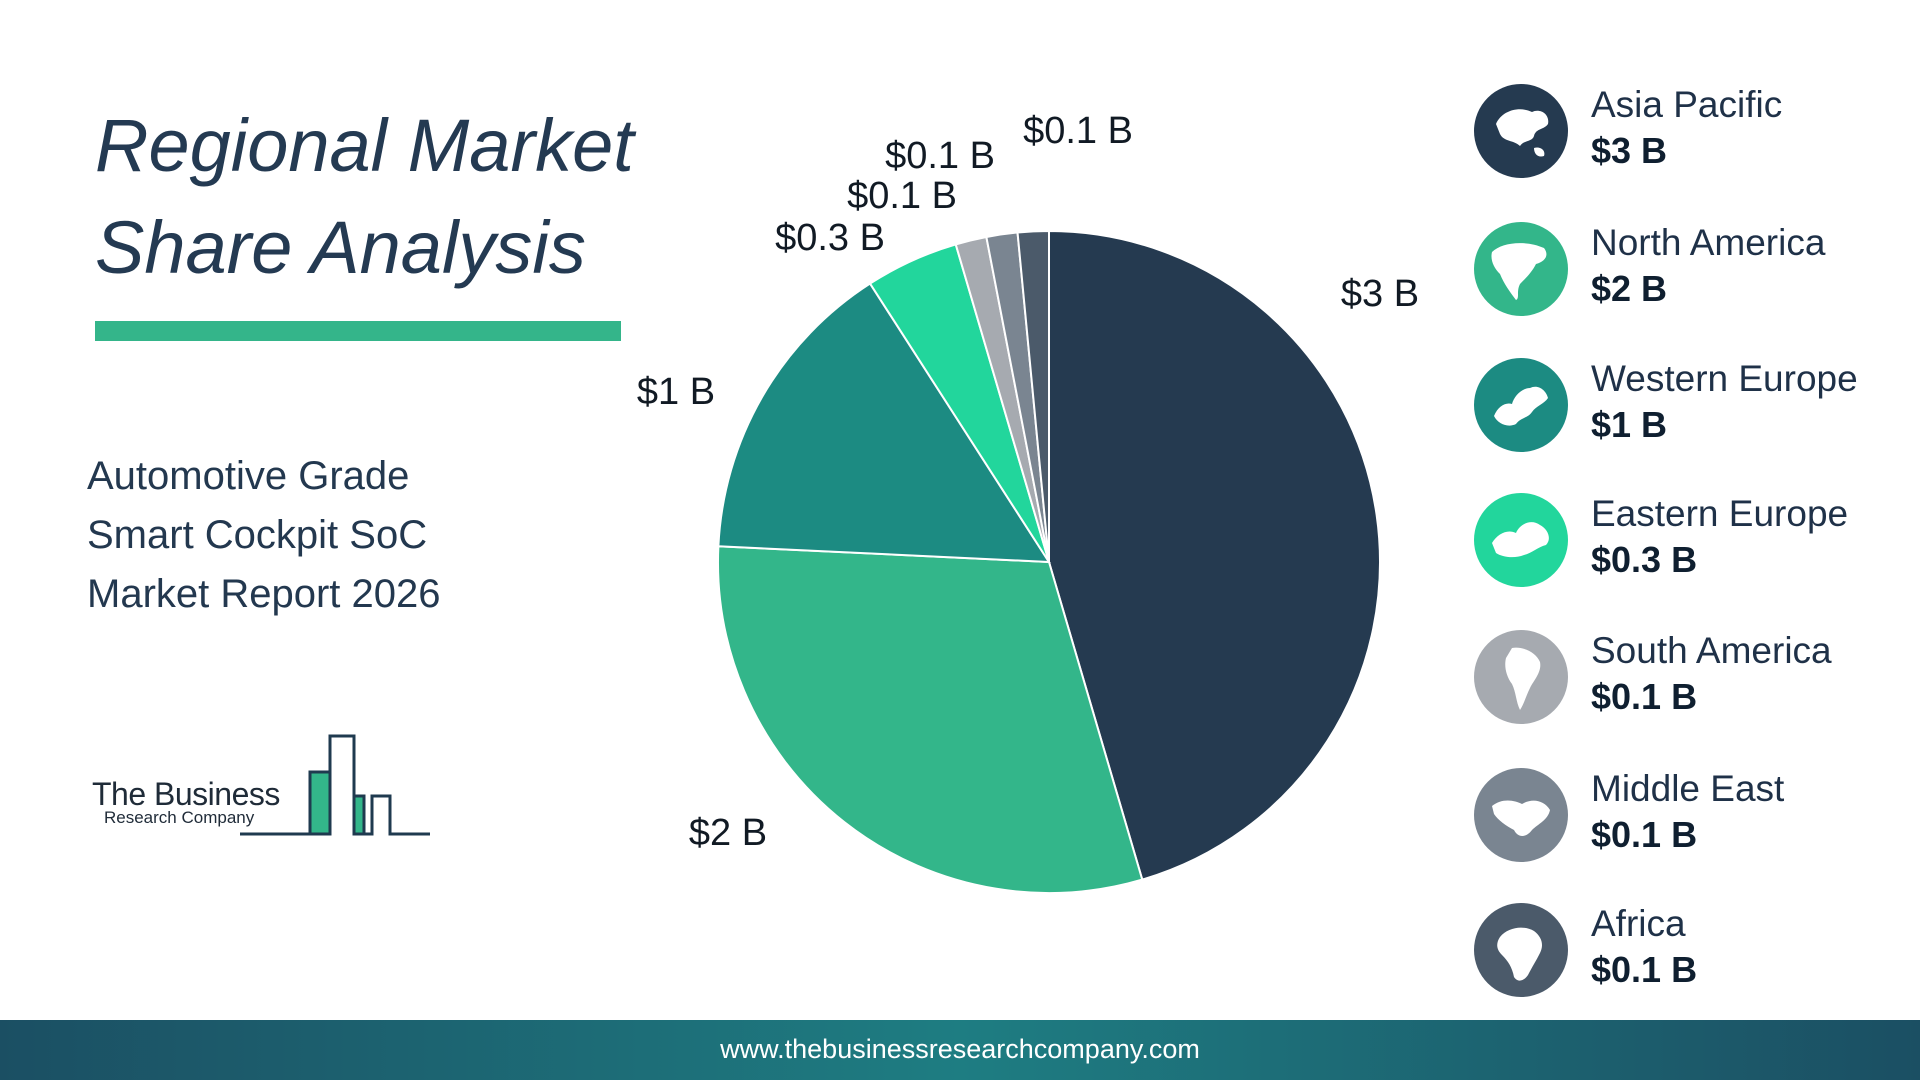  I want to click on pie-slice-western-europe, so click(884, 423).